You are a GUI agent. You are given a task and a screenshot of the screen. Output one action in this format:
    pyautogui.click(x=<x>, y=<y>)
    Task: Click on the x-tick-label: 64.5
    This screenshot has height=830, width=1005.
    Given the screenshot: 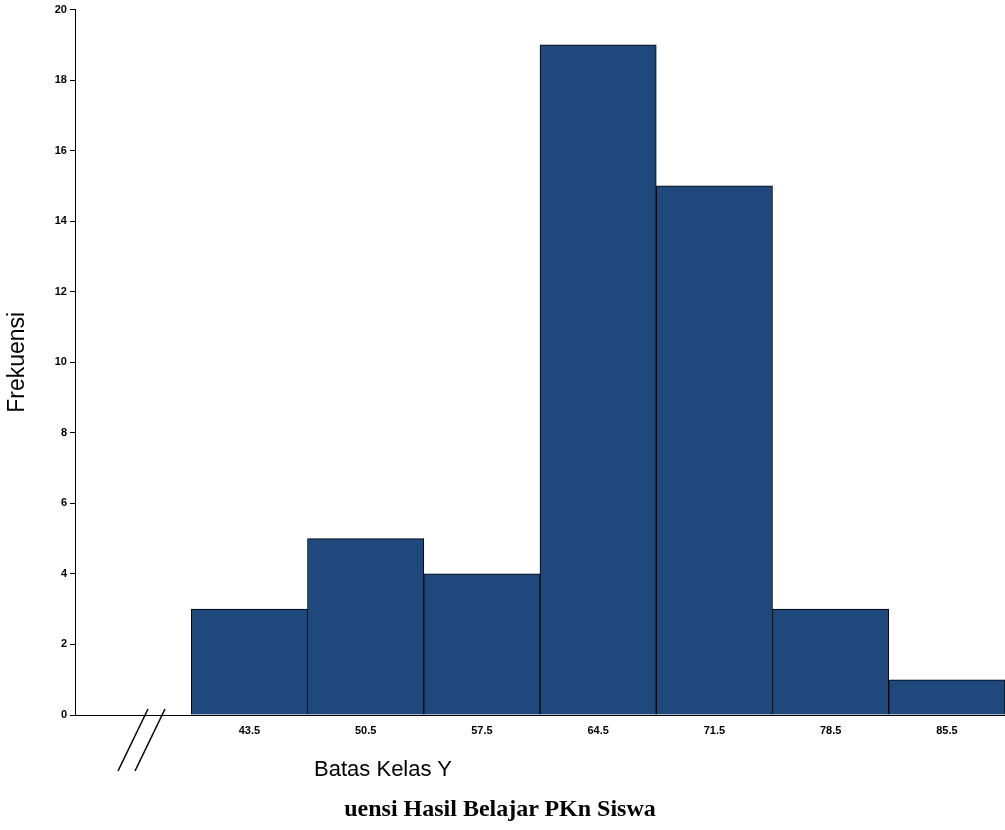 What is the action you would take?
    pyautogui.click(x=598, y=729)
    